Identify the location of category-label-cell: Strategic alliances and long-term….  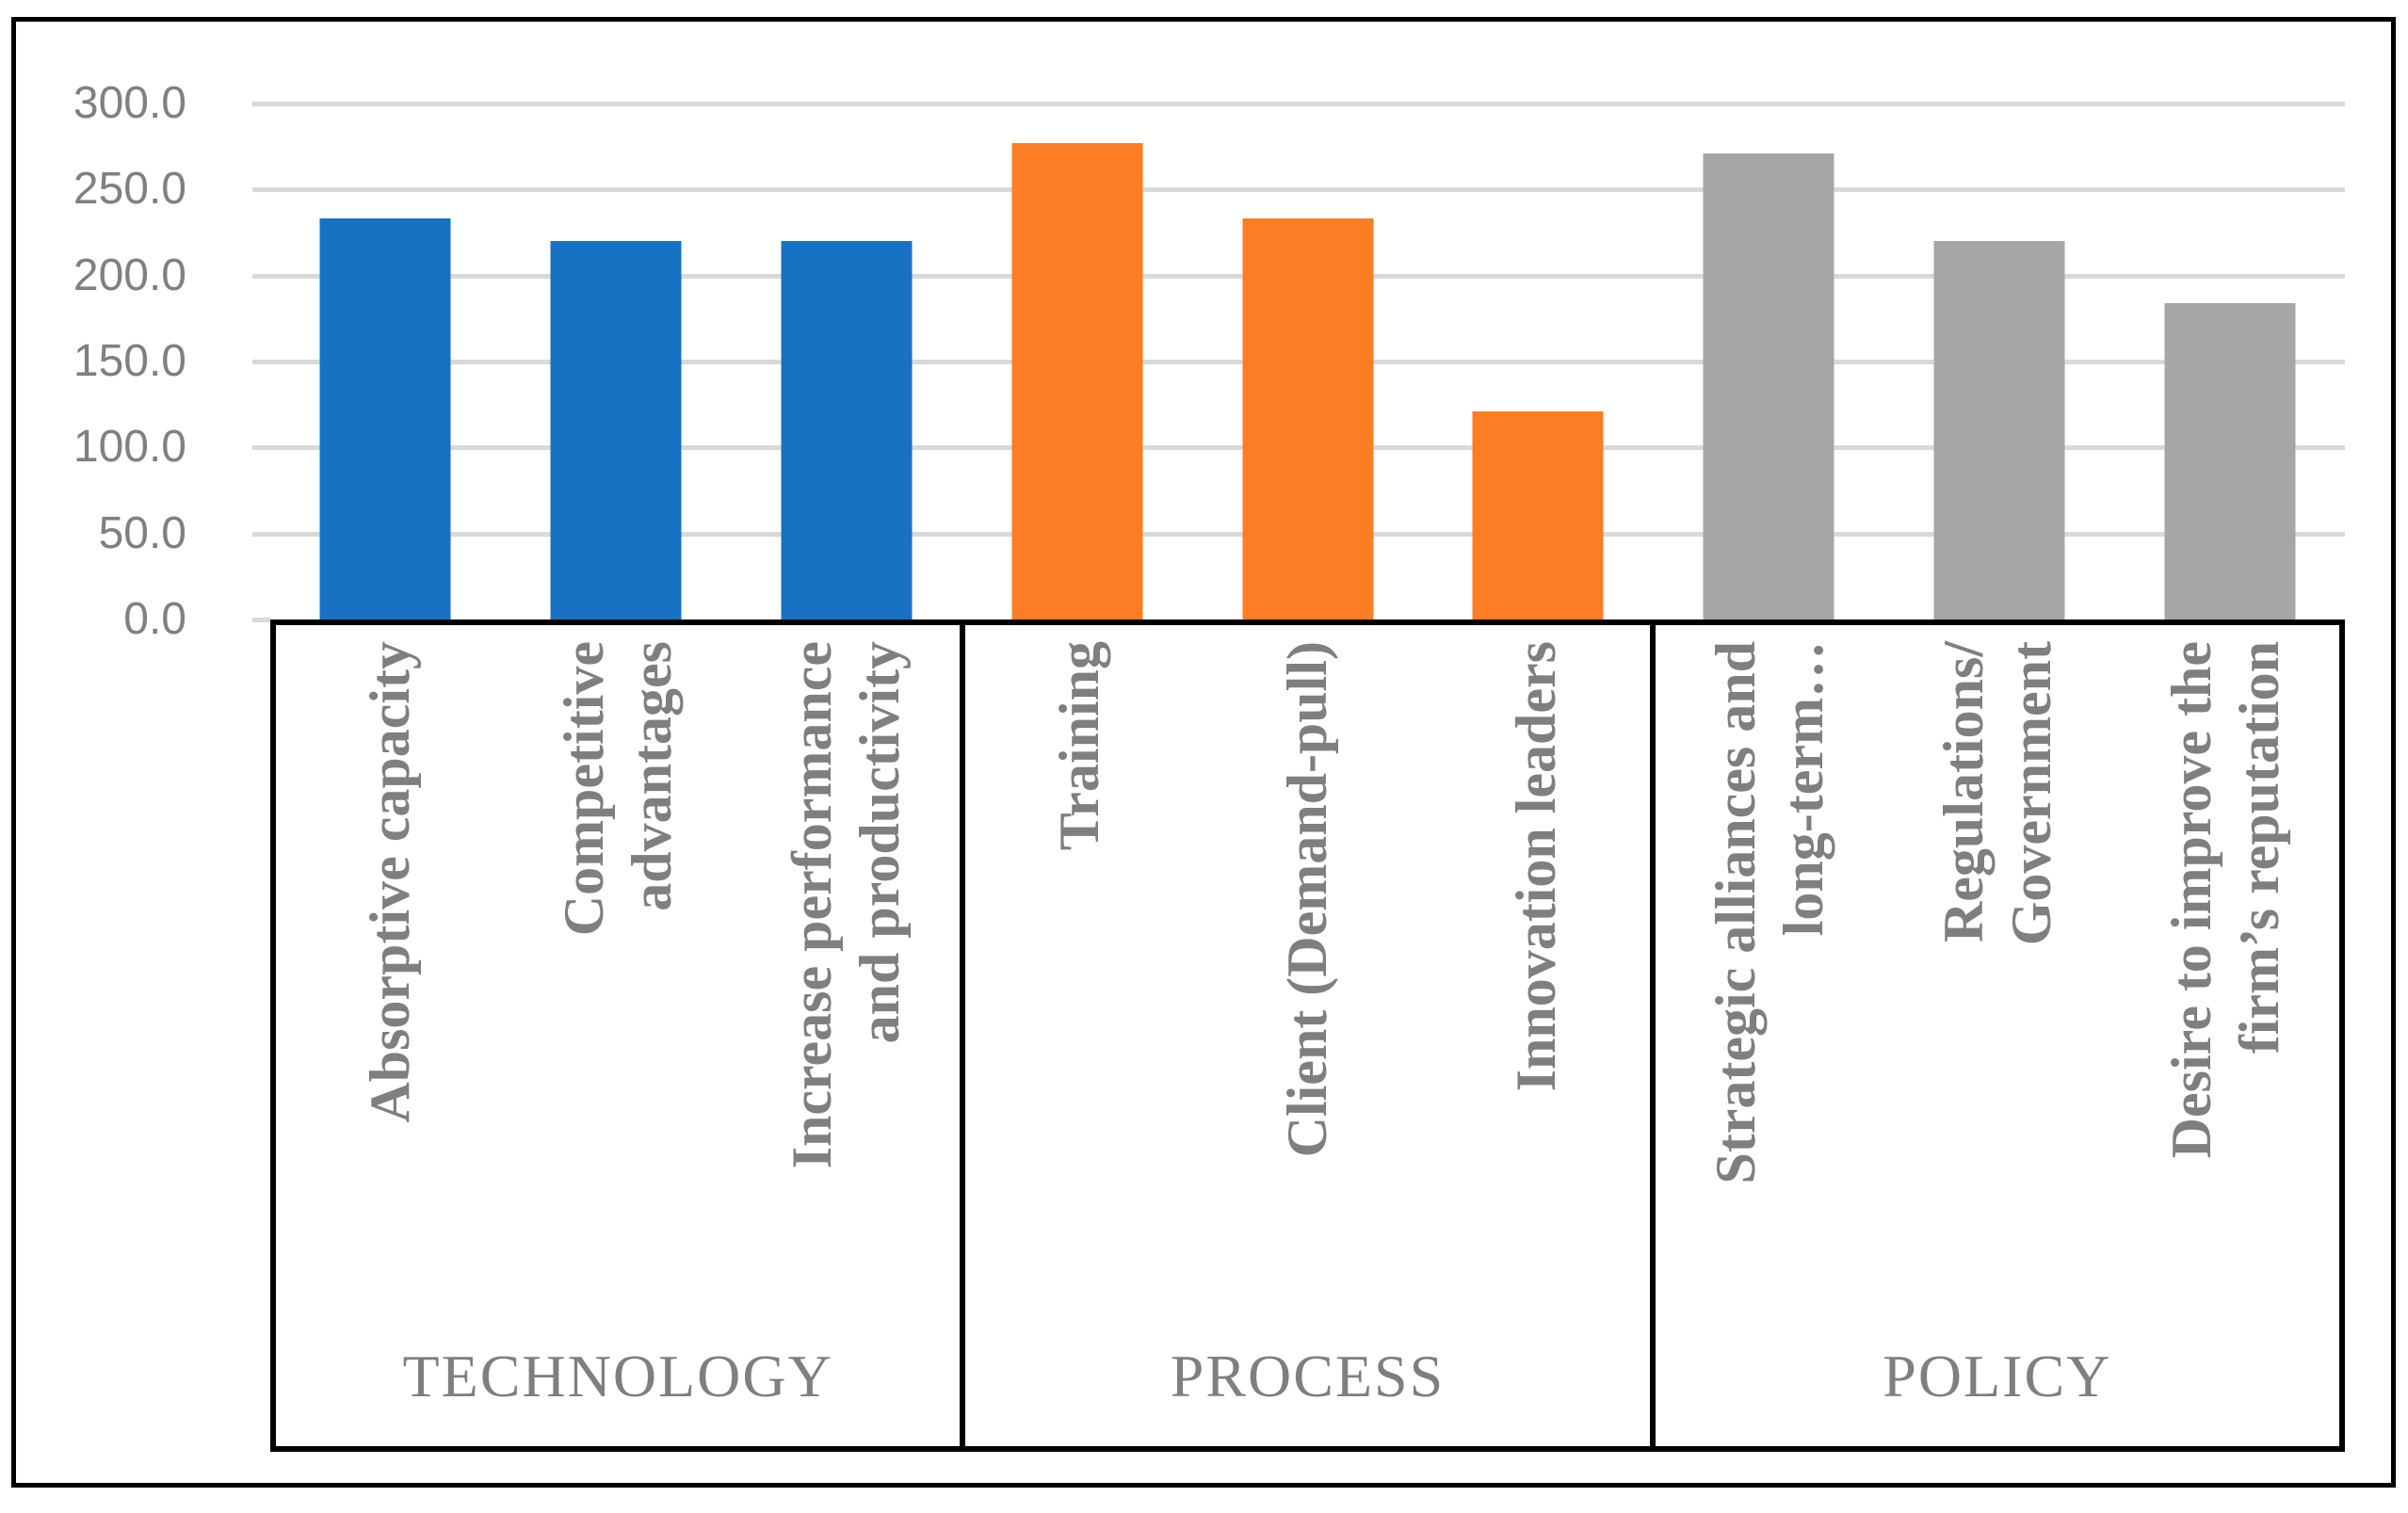
(1769, 966).